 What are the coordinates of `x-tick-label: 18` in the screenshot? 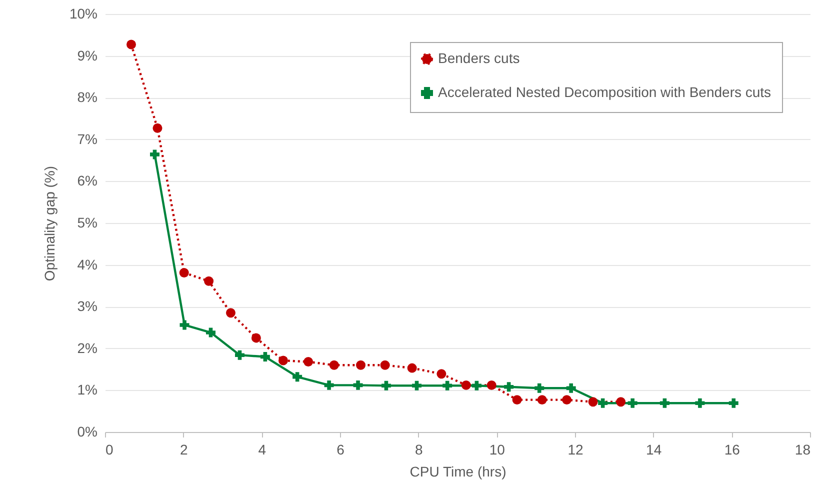 It's located at (802, 450).